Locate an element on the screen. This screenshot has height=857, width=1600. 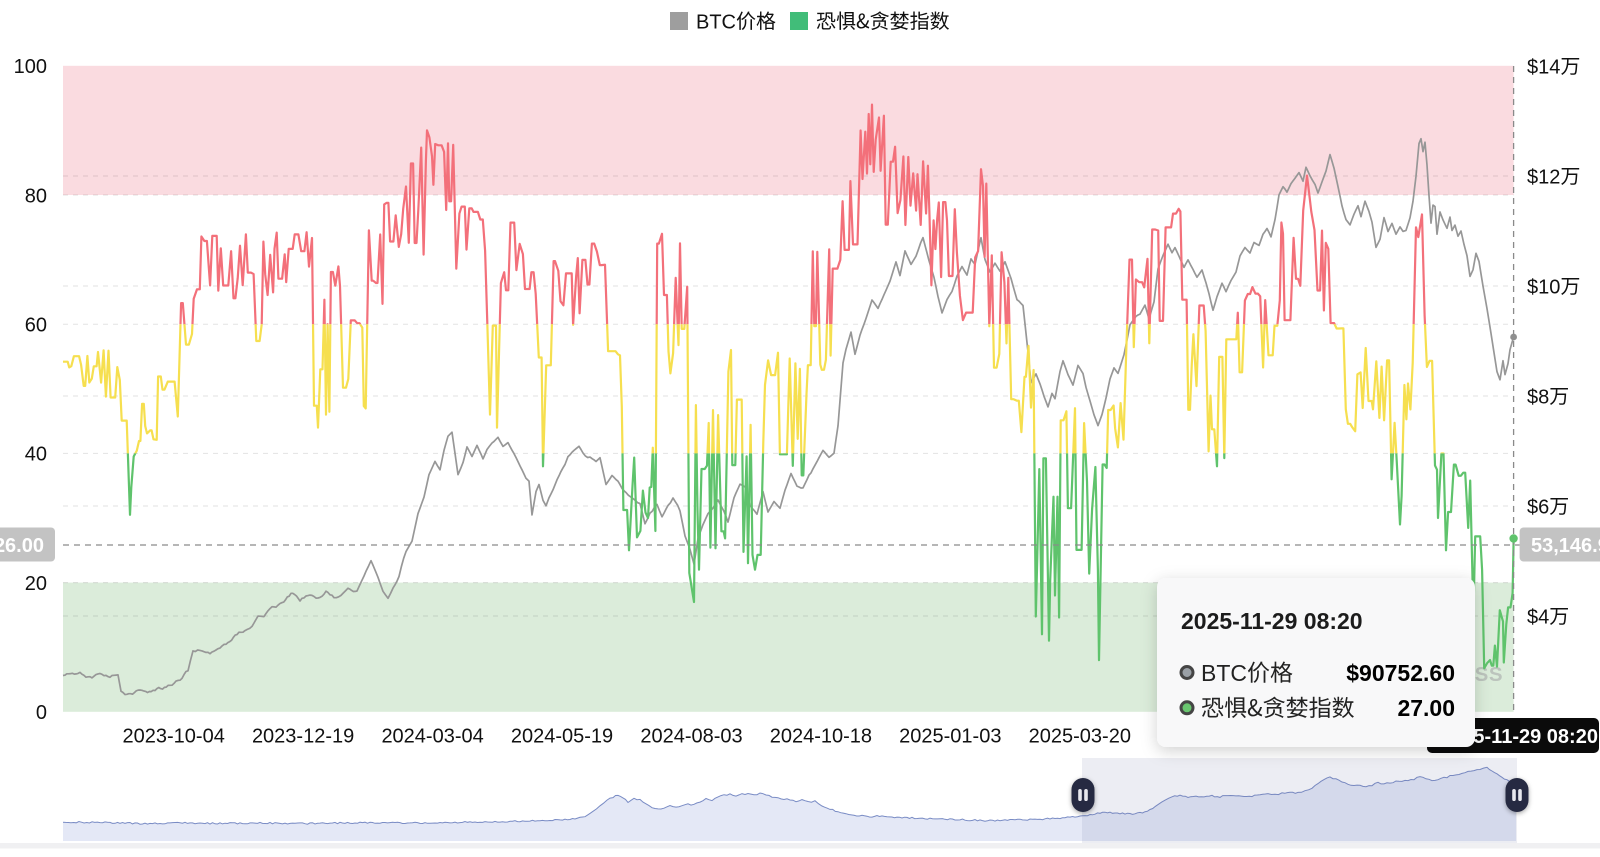
svg-text: 2024-08-03 is located at coordinates (691, 736).